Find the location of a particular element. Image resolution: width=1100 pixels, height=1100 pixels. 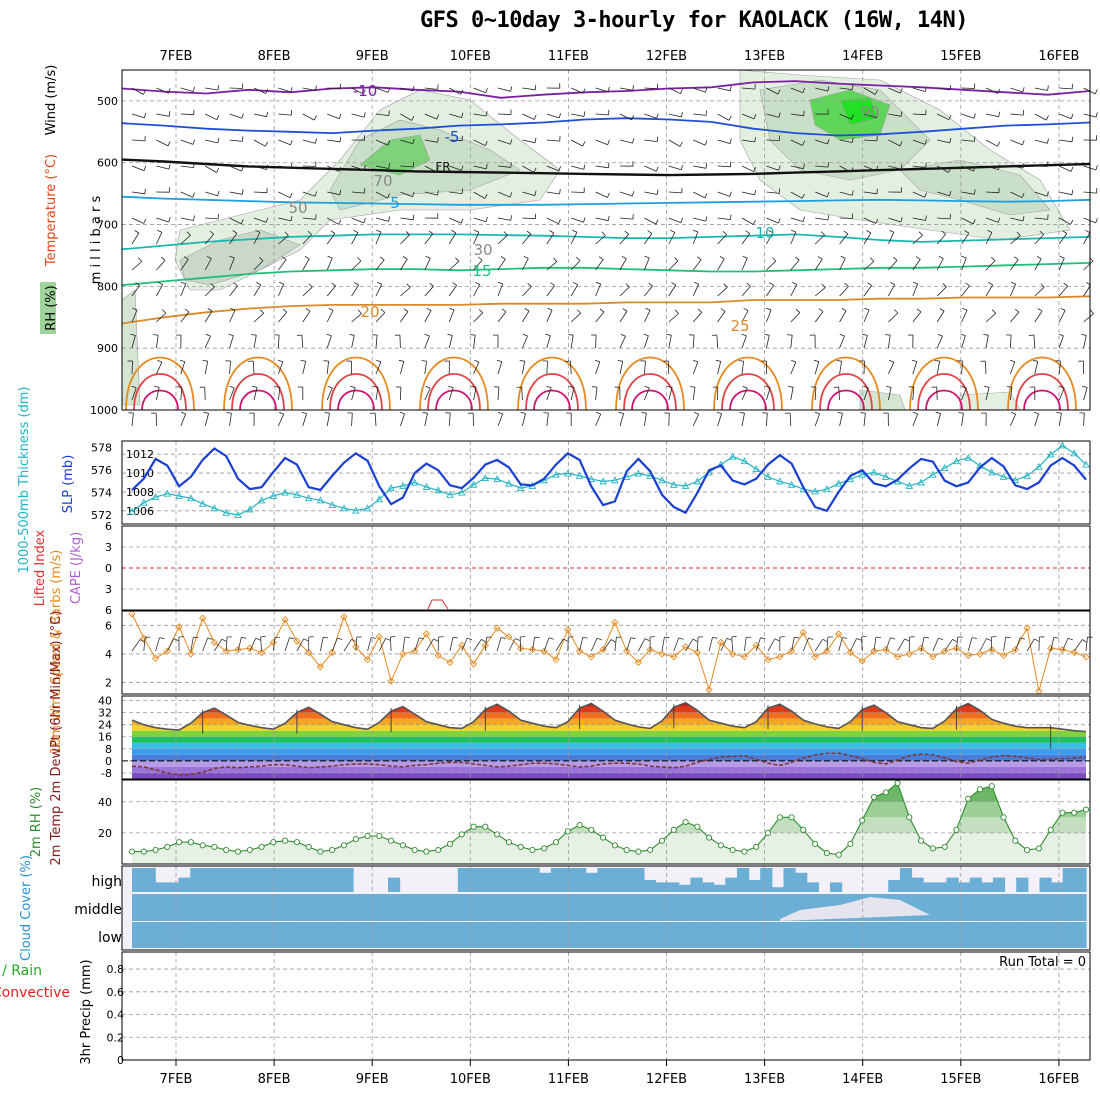

isotherm-loop is located at coordinates (748, 383).